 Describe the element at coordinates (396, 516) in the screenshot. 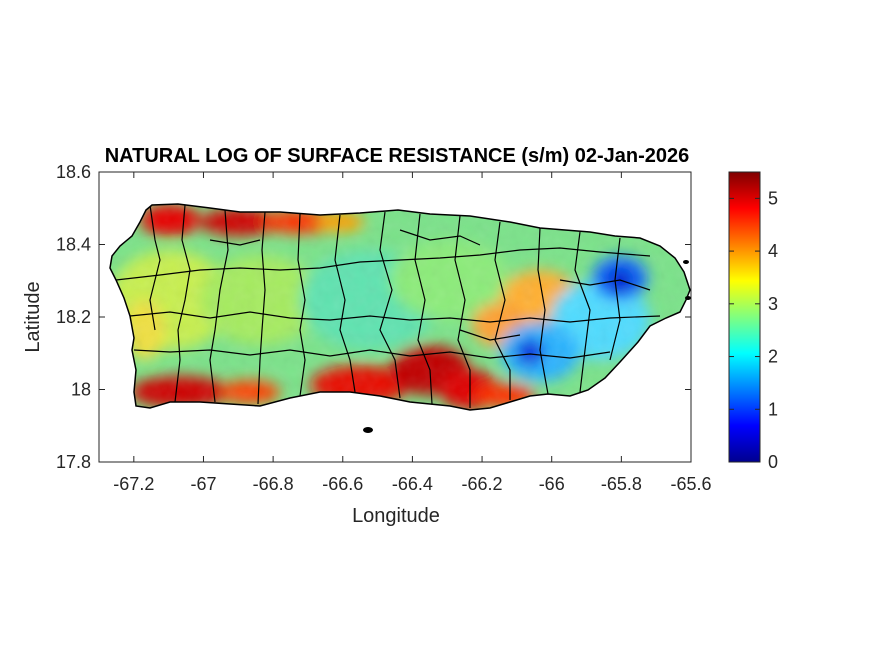

I see `x-axis-label: Longitude` at that location.